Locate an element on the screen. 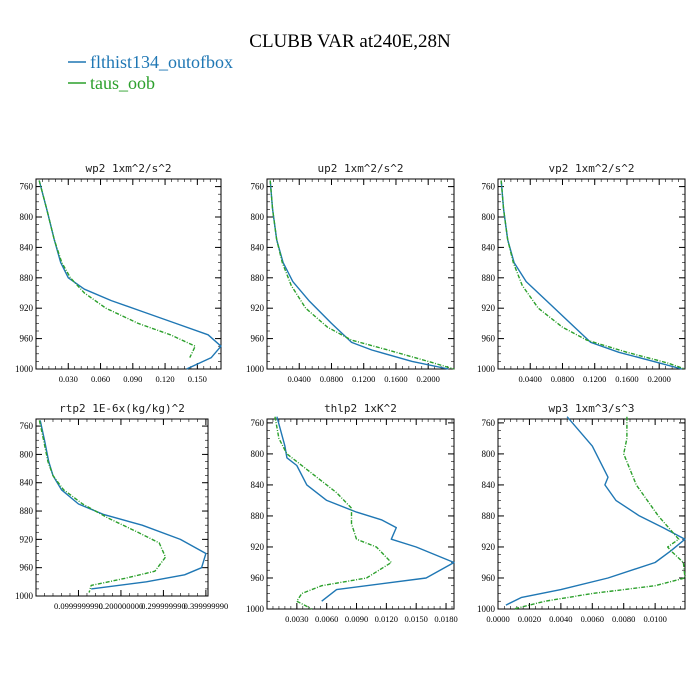 The height and width of the screenshot is (700, 700). x-tick-label: 0.060 is located at coordinates (100, 379).